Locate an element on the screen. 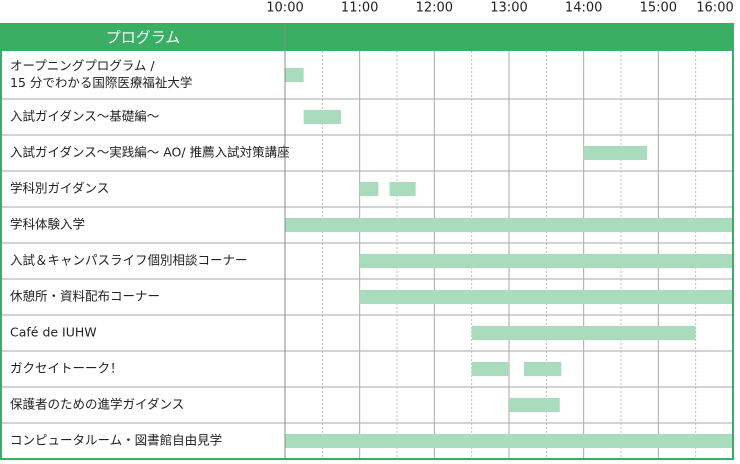 The image size is (740, 464). row-label: オープニングプログラム / is located at coordinates (82, 65).